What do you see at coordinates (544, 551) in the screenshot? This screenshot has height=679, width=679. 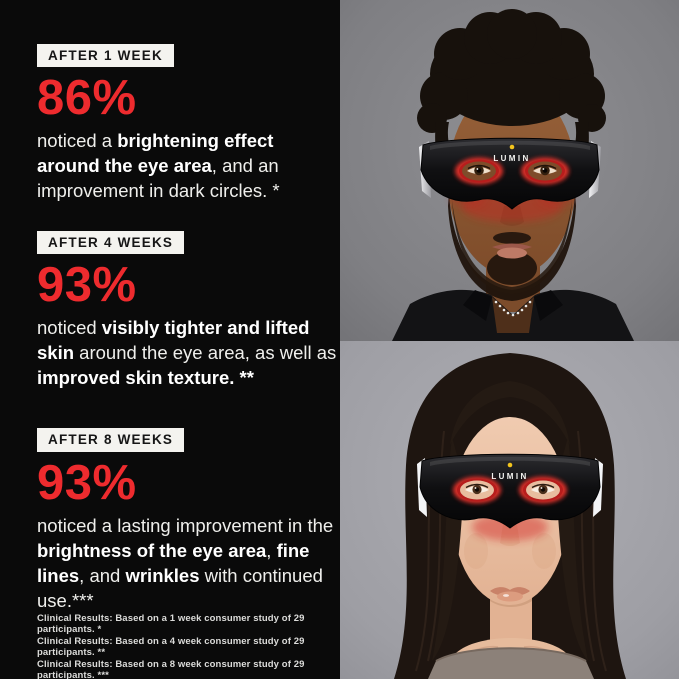 I see `woman-cheek-shadow-right` at bounding box center [544, 551].